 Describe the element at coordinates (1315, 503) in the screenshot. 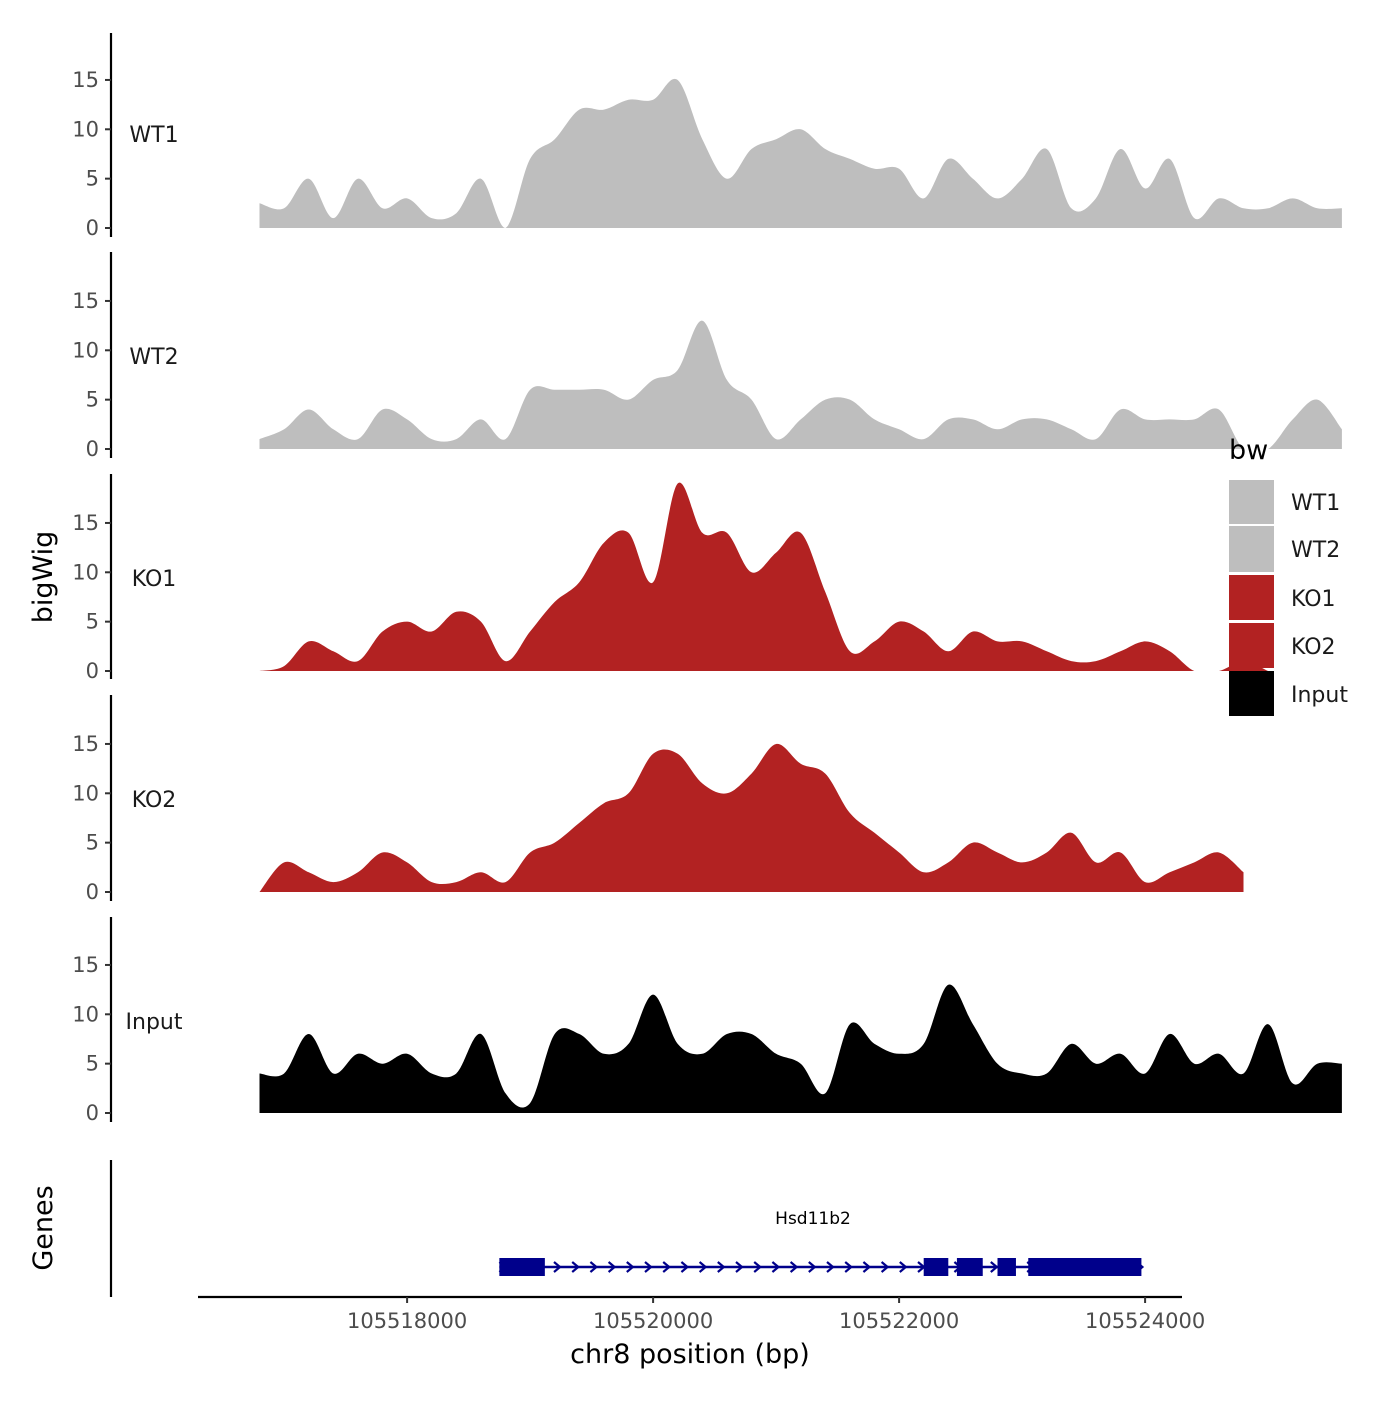

I see `legend-label: WT1` at that location.